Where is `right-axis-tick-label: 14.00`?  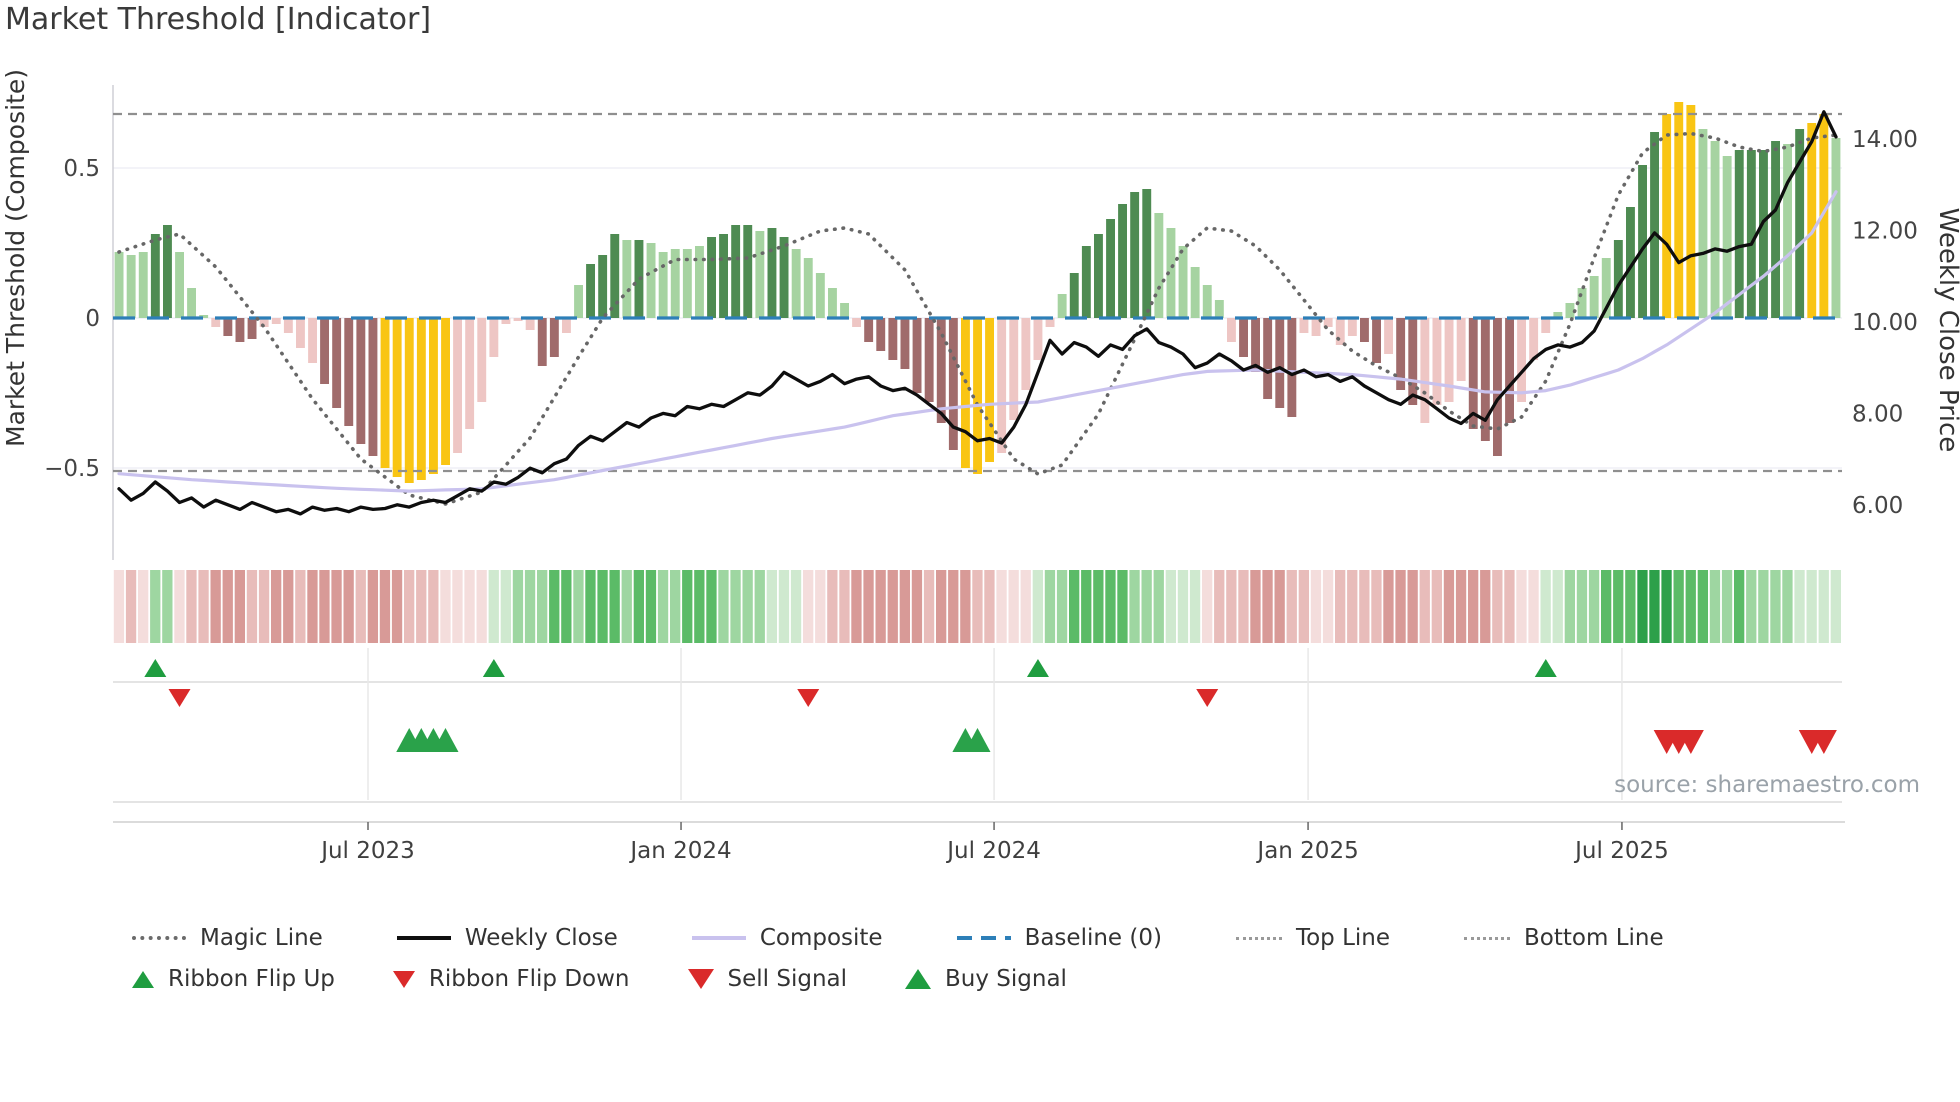 right-axis-tick-label: 14.00 is located at coordinates (1885, 140).